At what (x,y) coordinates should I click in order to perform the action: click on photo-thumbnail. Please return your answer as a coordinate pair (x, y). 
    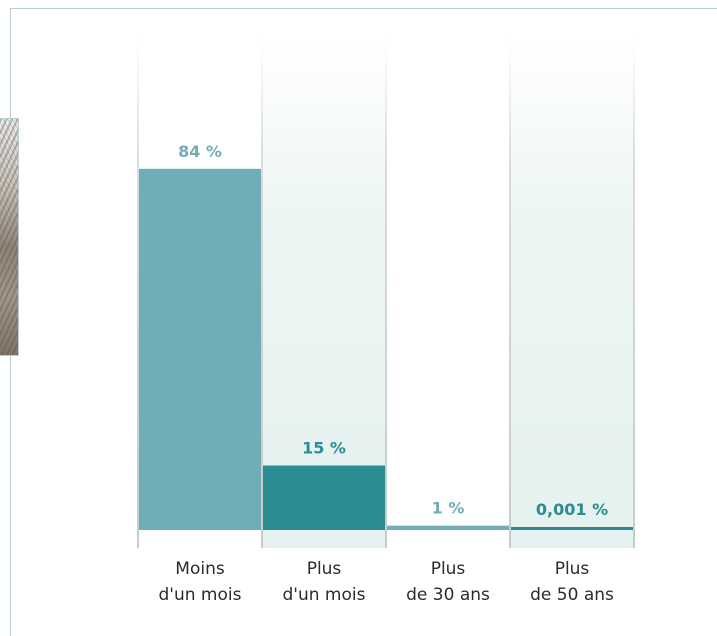
    Looking at the image, I should click on (9, 237).